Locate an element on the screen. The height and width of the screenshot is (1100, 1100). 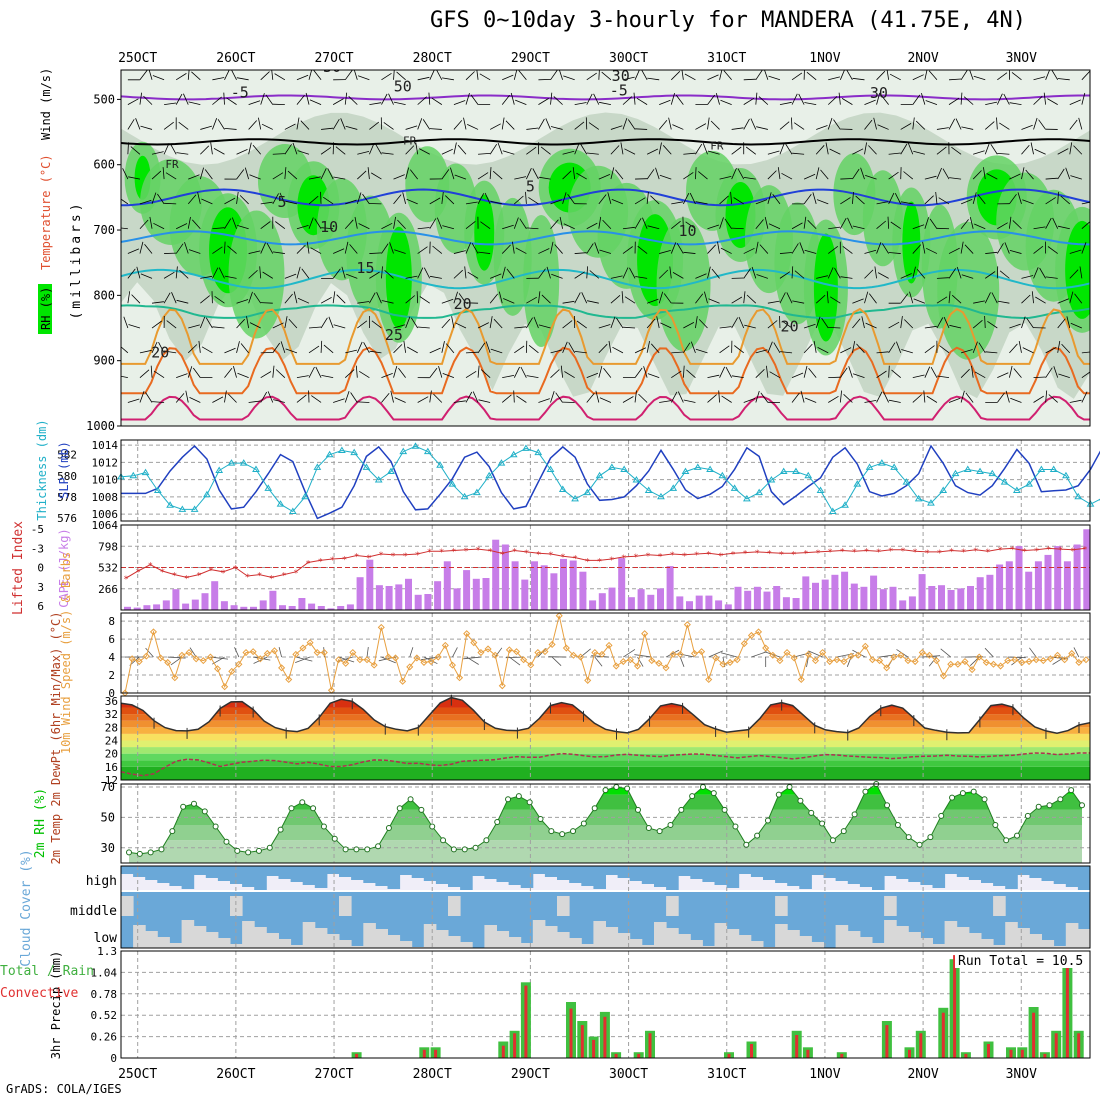
slp-axis-label: SLP (mb) is located at coordinates (64, 470).